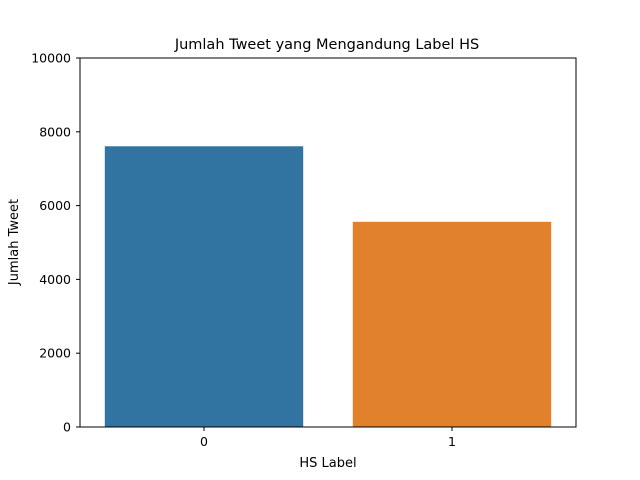 The width and height of the screenshot is (640, 480). I want to click on y-tick-label: 2000, so click(55, 353).